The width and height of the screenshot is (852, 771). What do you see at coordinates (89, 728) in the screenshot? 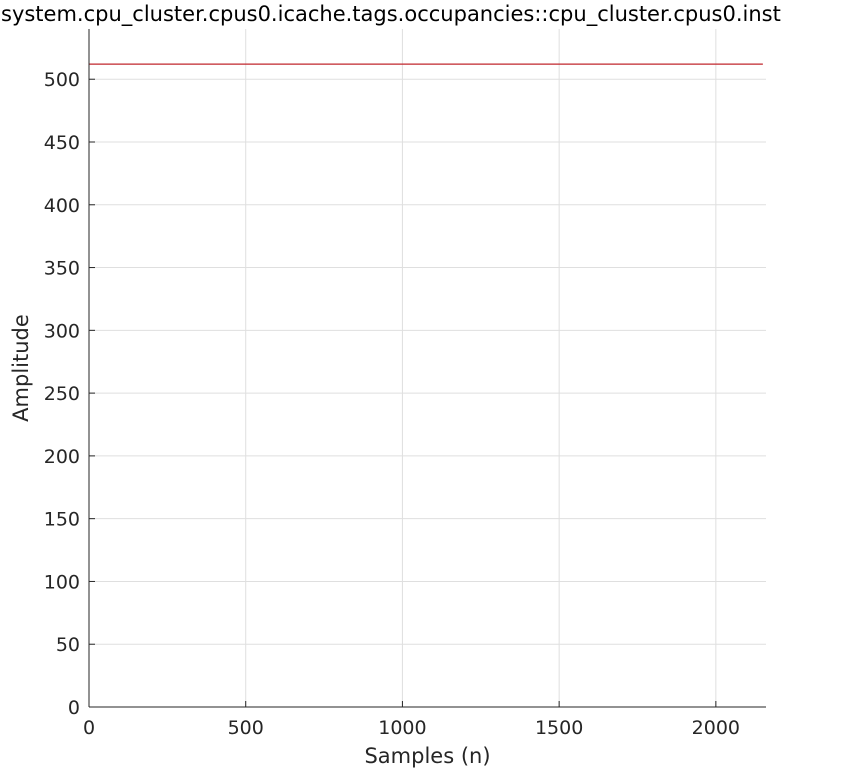
I see `x-tick-label: 0` at bounding box center [89, 728].